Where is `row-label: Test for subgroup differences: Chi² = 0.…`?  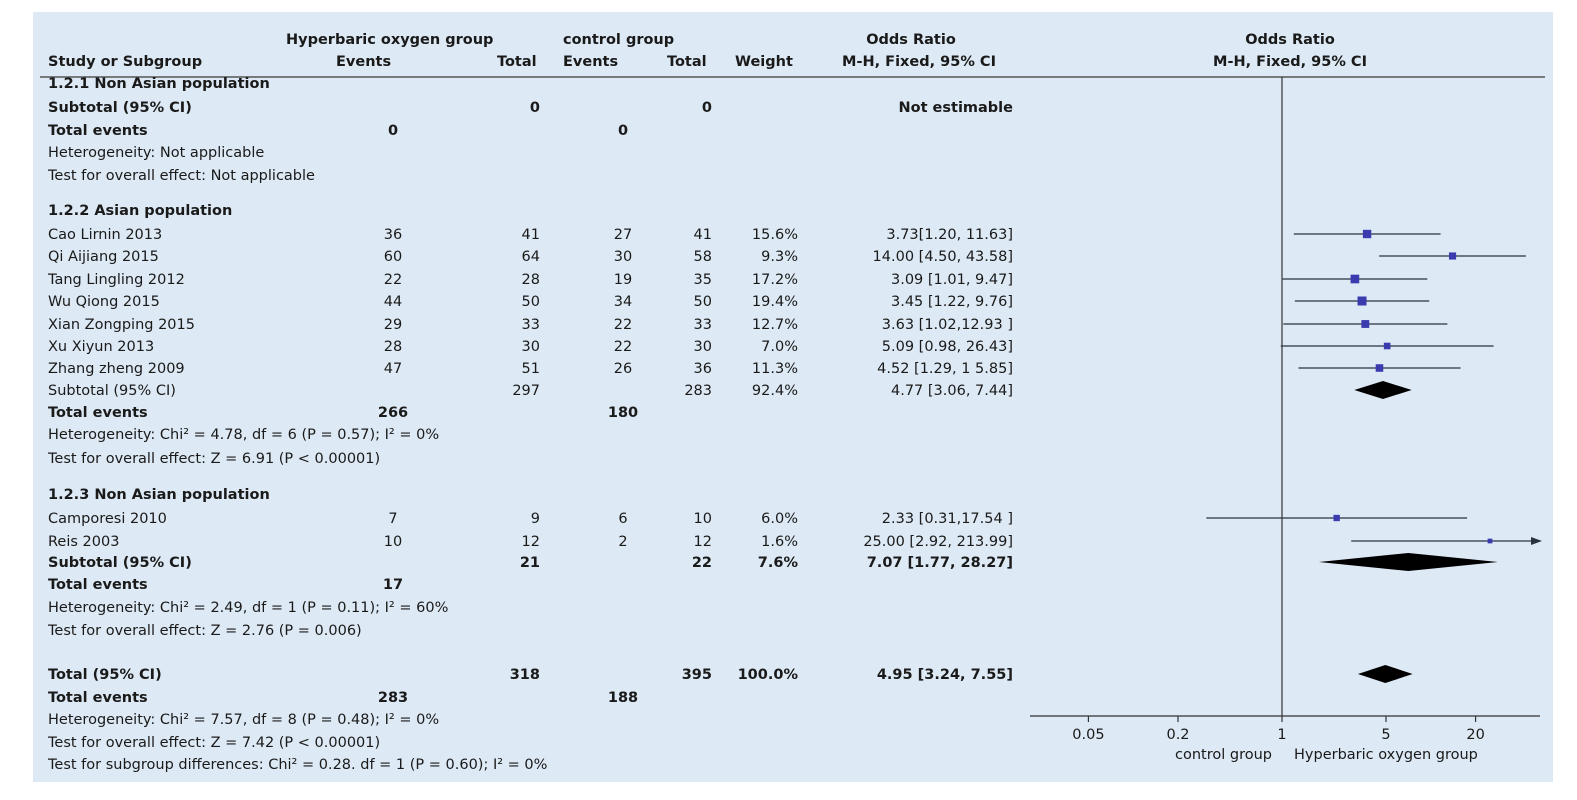
row-label: Test for subgroup differences: Chi² = 0.… is located at coordinates (297, 765).